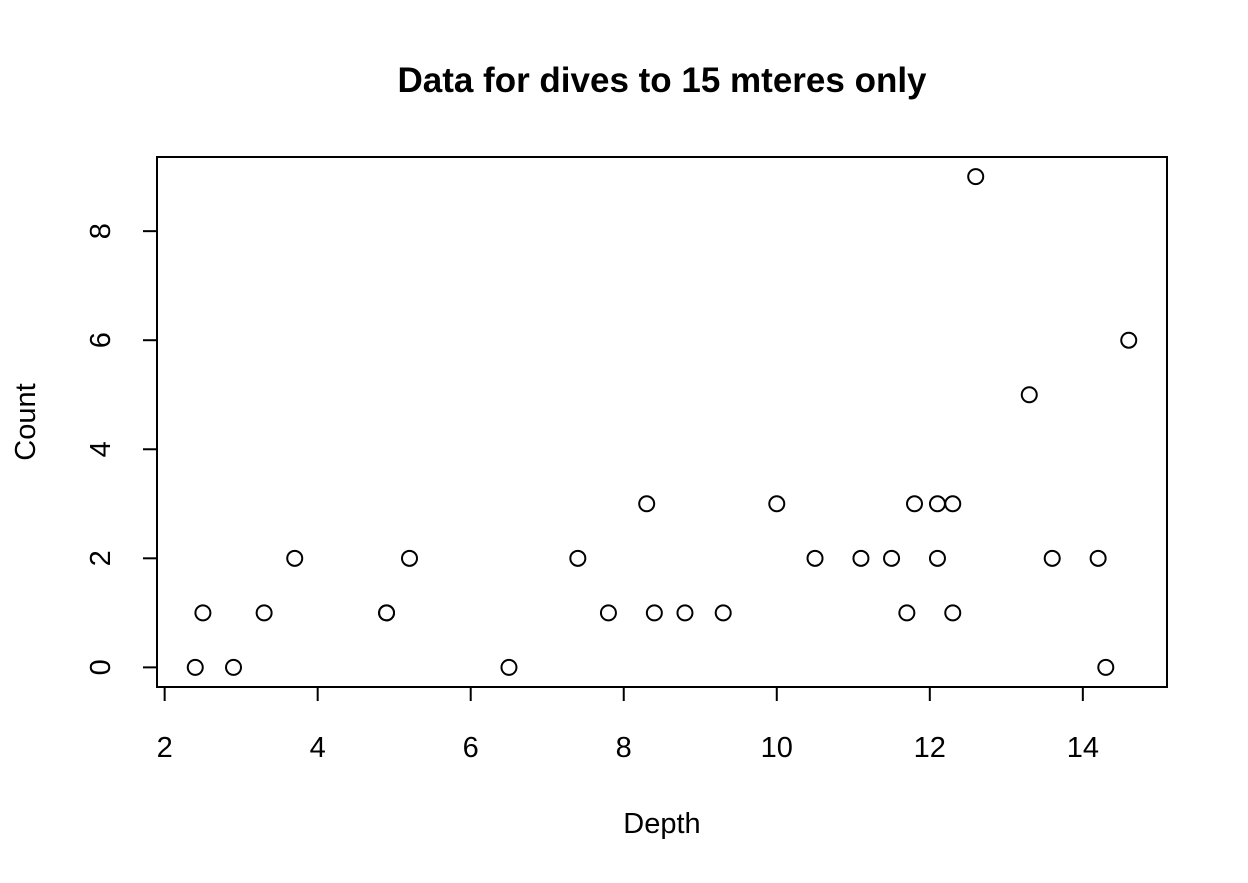  I want to click on y-tick-label: 2, so click(101, 558).